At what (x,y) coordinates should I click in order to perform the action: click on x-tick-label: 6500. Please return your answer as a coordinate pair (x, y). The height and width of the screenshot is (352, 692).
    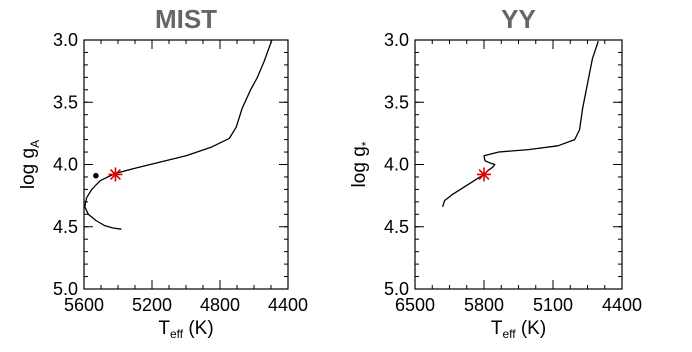
    Looking at the image, I should click on (415, 305).